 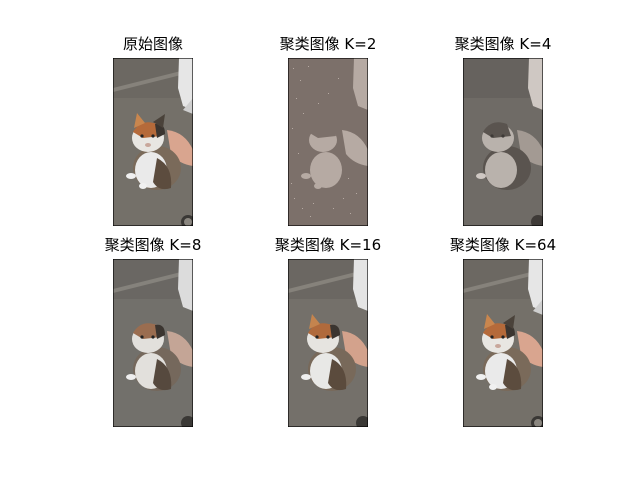 I want to click on panel-title: 原始图像, so click(x=152, y=44).